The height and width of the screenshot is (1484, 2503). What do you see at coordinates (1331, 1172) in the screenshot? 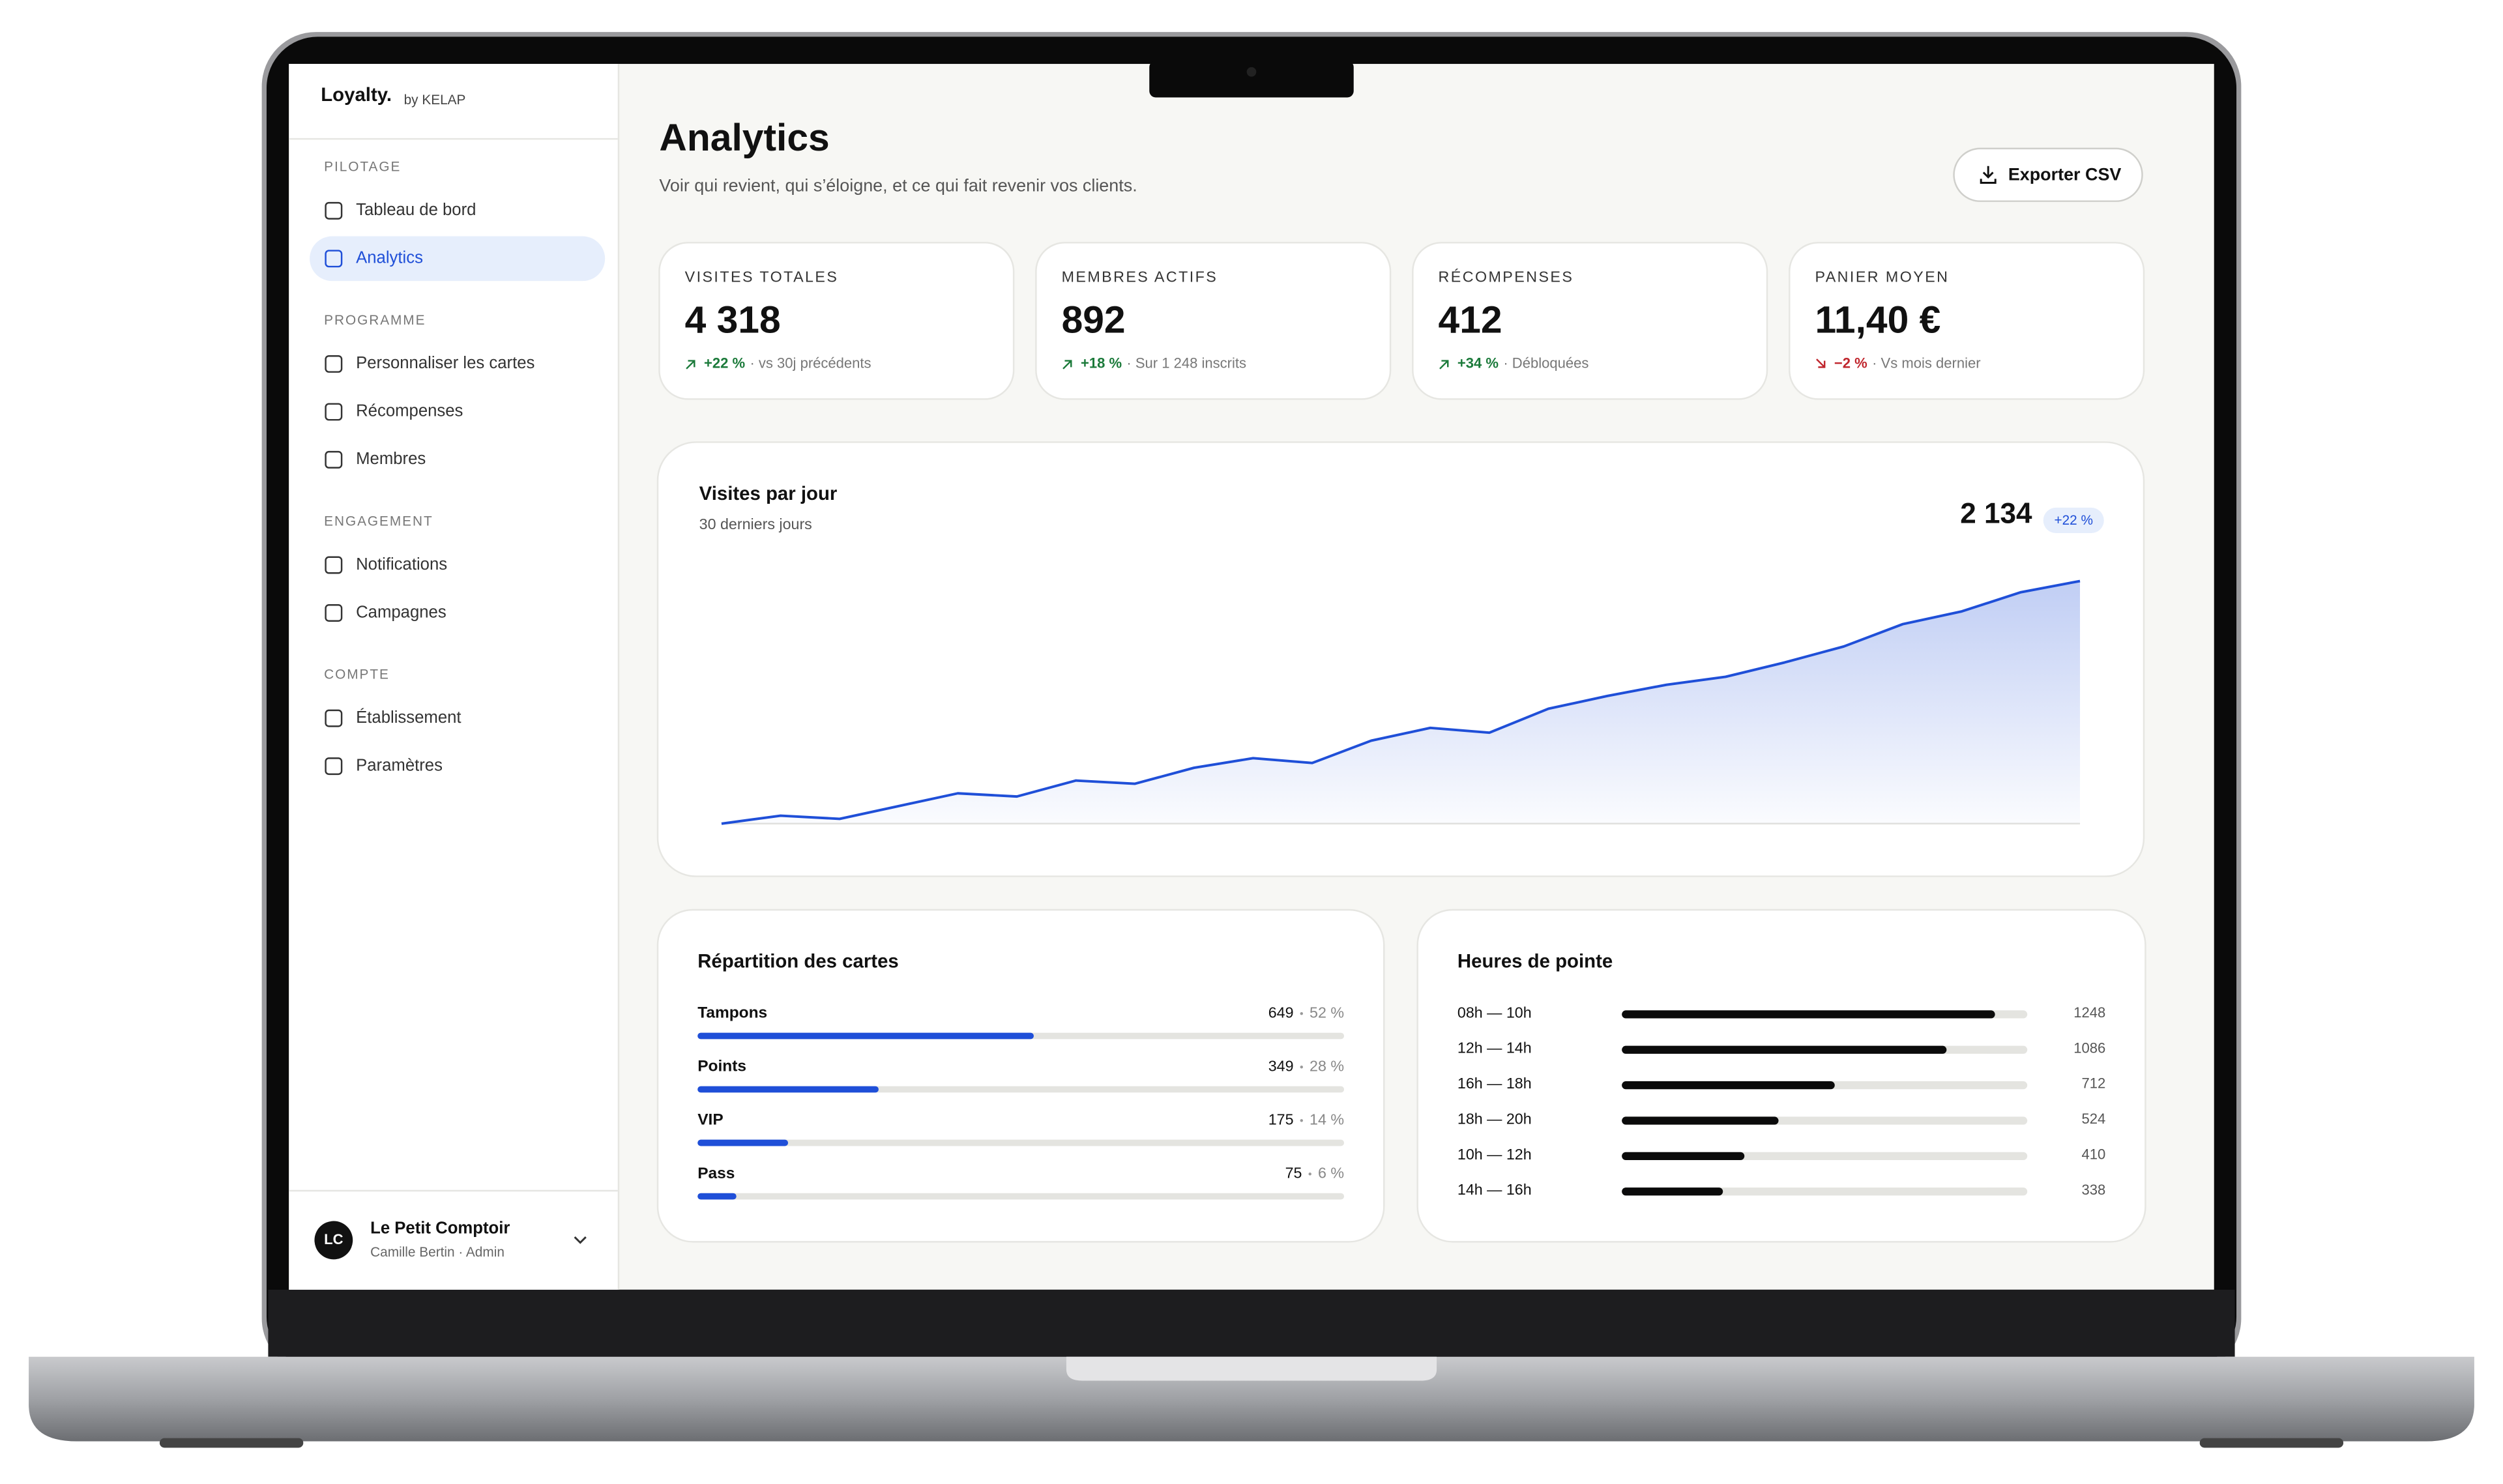
I see `item-share: 6 %` at bounding box center [1331, 1172].